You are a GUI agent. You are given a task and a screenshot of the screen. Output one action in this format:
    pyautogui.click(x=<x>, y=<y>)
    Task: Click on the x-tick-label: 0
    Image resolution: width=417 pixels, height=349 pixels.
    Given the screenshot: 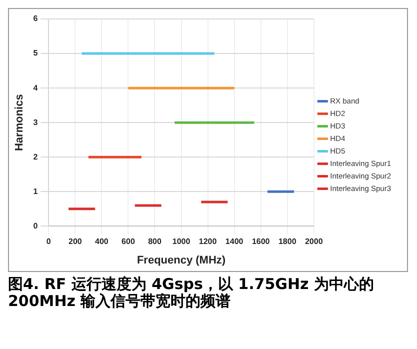 What is the action you would take?
    pyautogui.click(x=49, y=241)
    